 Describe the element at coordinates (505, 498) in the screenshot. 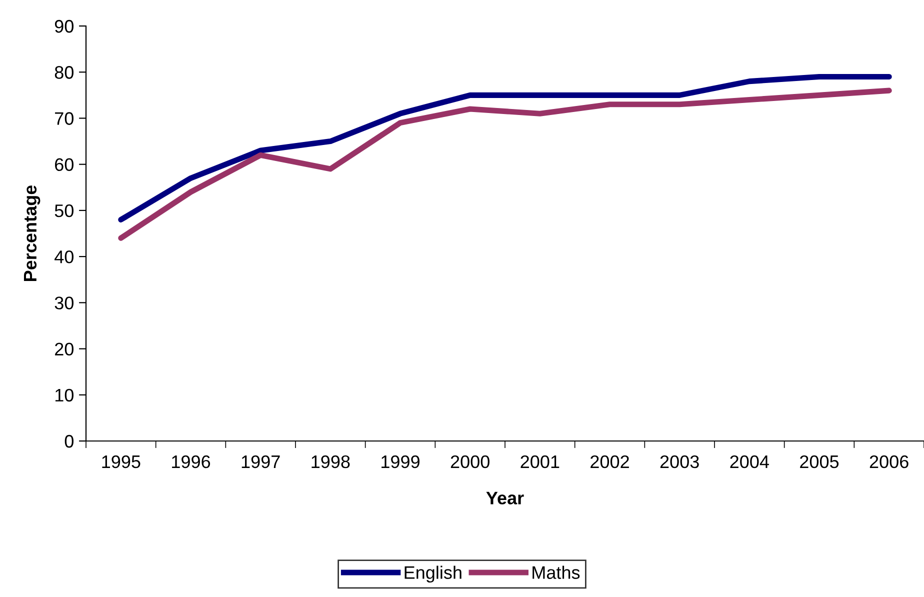

I see `x-axis-title: Year` at that location.